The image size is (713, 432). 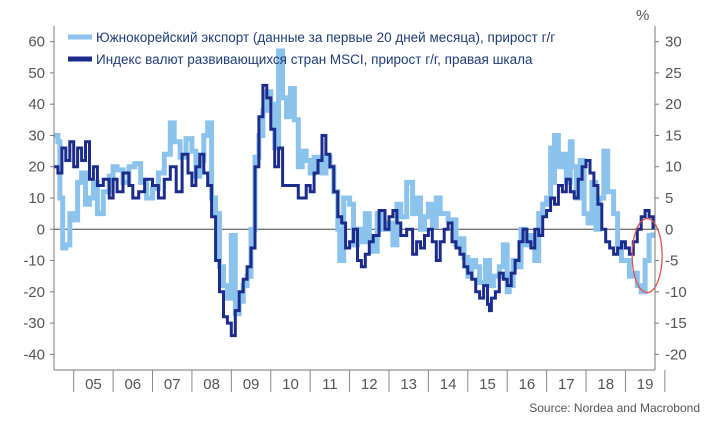 What do you see at coordinates (36, 135) in the screenshot?
I see `left-axis-tick-label: 30` at bounding box center [36, 135].